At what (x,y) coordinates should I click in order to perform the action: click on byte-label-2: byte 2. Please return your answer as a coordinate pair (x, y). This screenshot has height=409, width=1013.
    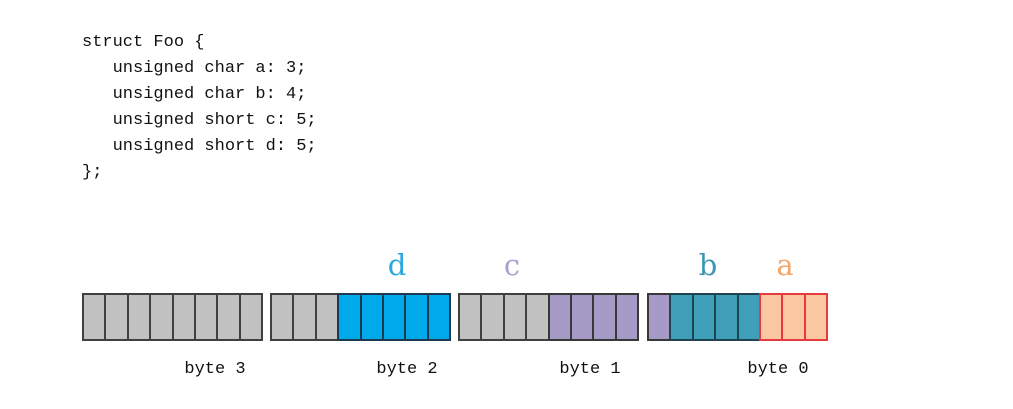
    Looking at the image, I should click on (407, 369).